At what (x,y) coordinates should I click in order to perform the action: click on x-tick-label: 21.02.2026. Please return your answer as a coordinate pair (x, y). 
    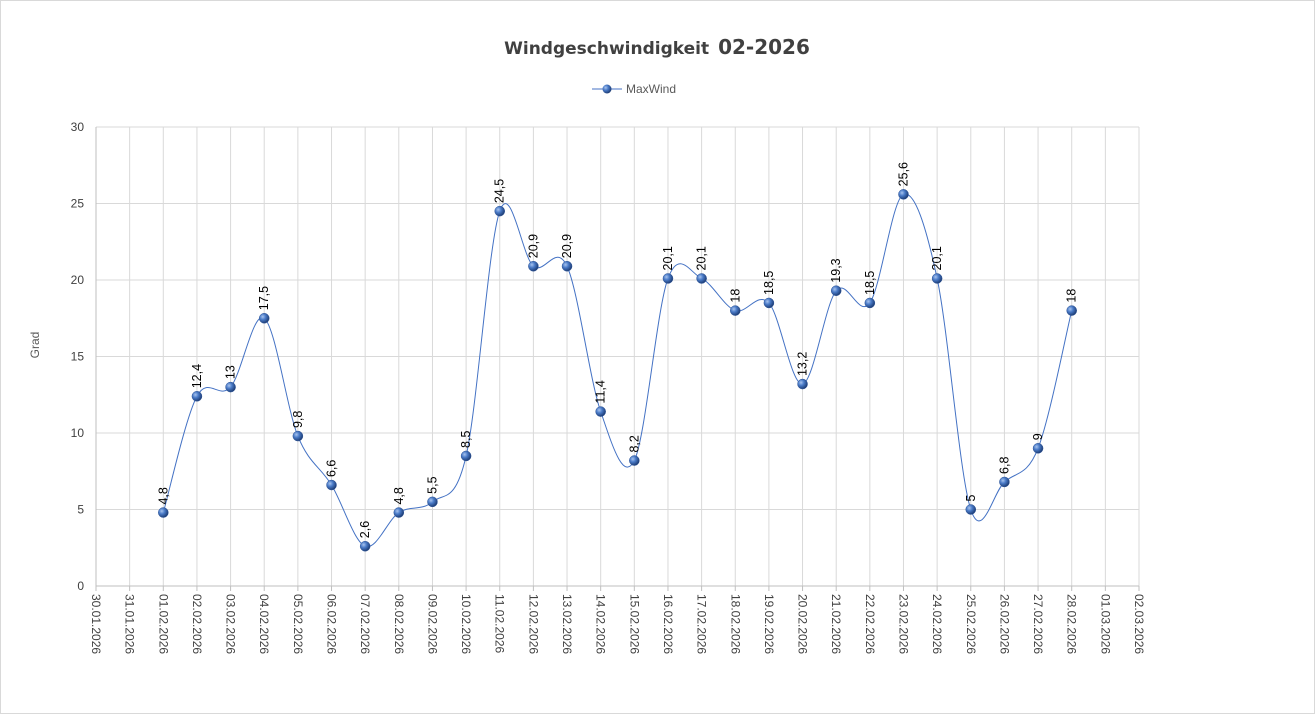
    Looking at the image, I should click on (836, 624).